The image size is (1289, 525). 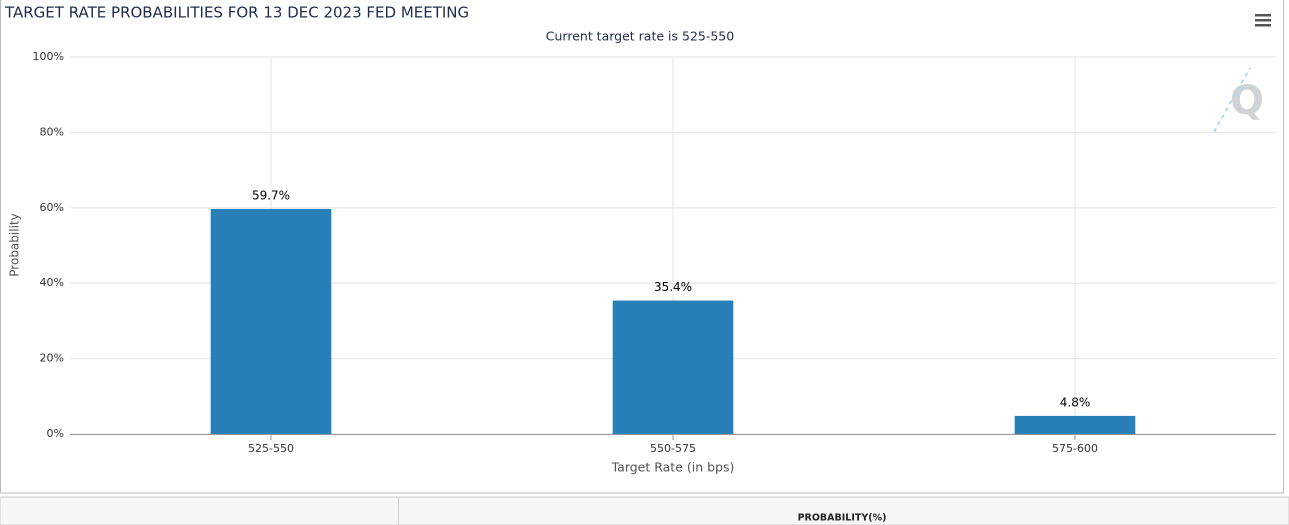 What do you see at coordinates (52, 131) in the screenshot?
I see `y-tick-label: 80%` at bounding box center [52, 131].